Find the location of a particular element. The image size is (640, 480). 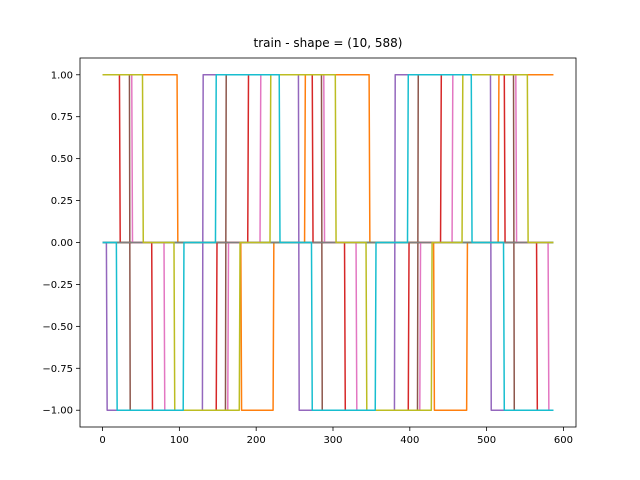

y-axis: −1.00 −0.75 −0.50 −0.25 0.00 0.25 0.50 0.75 1.00 is located at coordinates (61, 243).